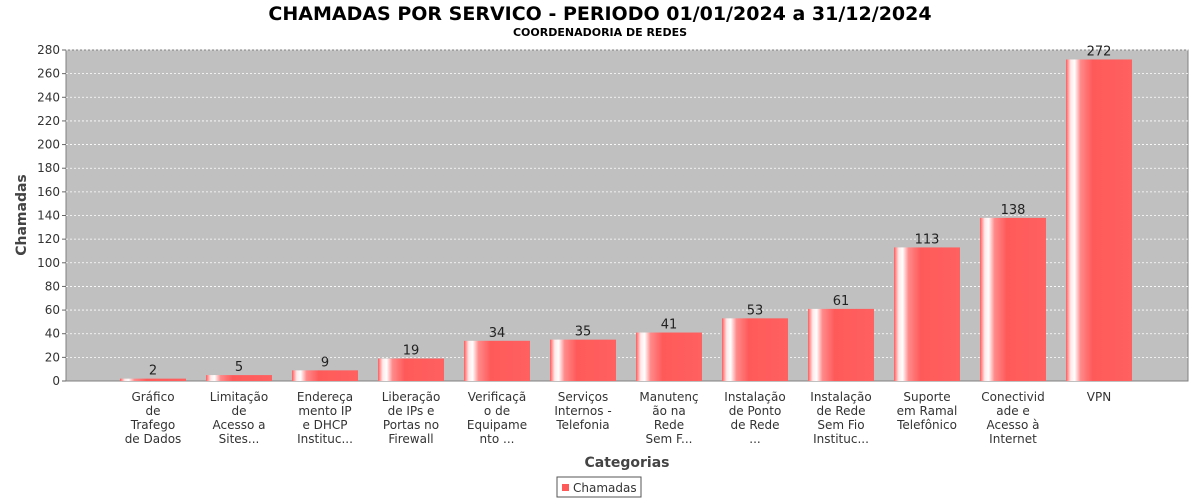  I want to click on bar-value-label: 138, so click(1013, 210).